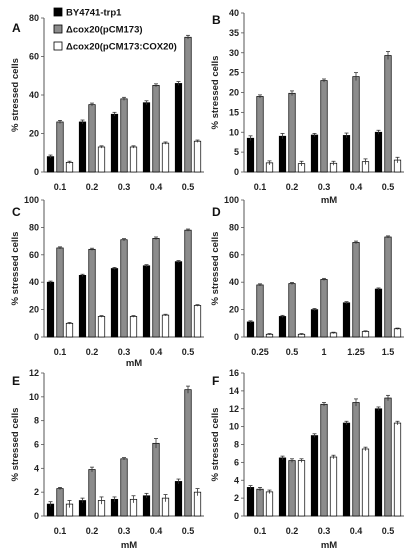  What do you see at coordinates (16, 212) in the screenshot?
I see `panel-letter: C` at bounding box center [16, 212].